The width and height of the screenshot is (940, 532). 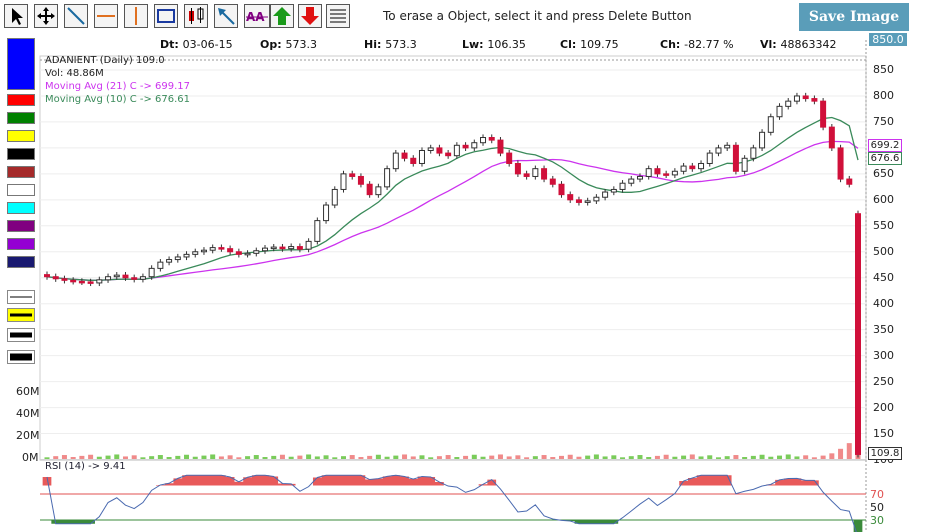 I want to click on down-arrow-icon, so click(x=310, y=16).